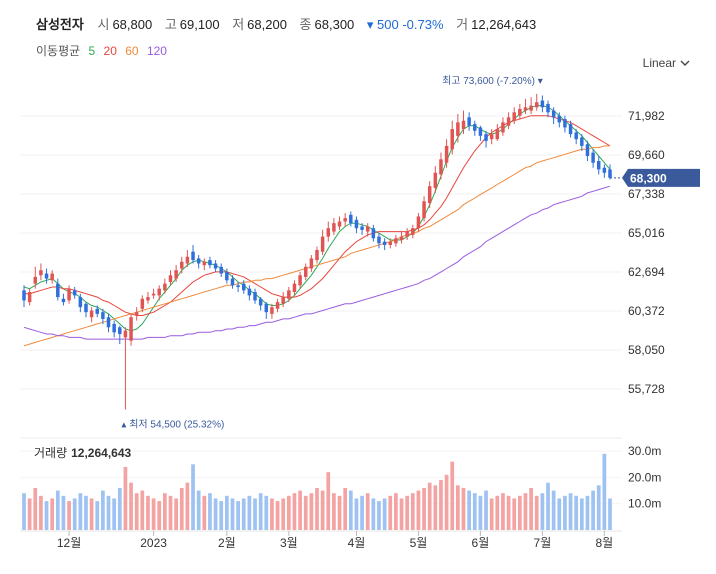 The width and height of the screenshot is (716, 574). I want to click on price-tick-label: 58,050, so click(646, 350).